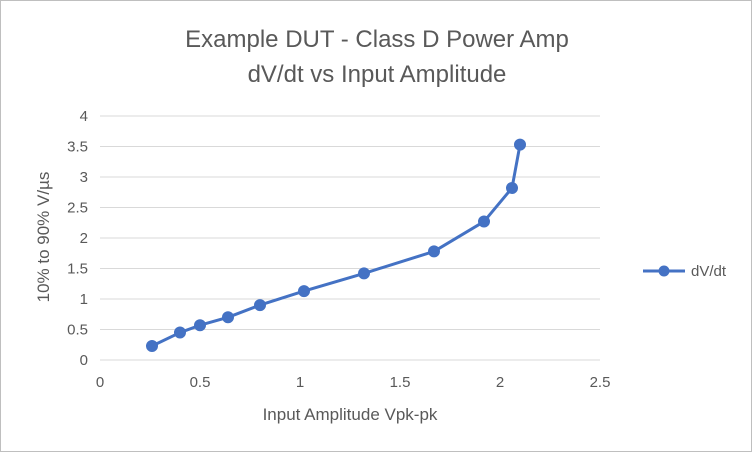 The height and width of the screenshot is (452, 752). What do you see at coordinates (77, 208) in the screenshot?
I see `y-tick-label: 2.5` at bounding box center [77, 208].